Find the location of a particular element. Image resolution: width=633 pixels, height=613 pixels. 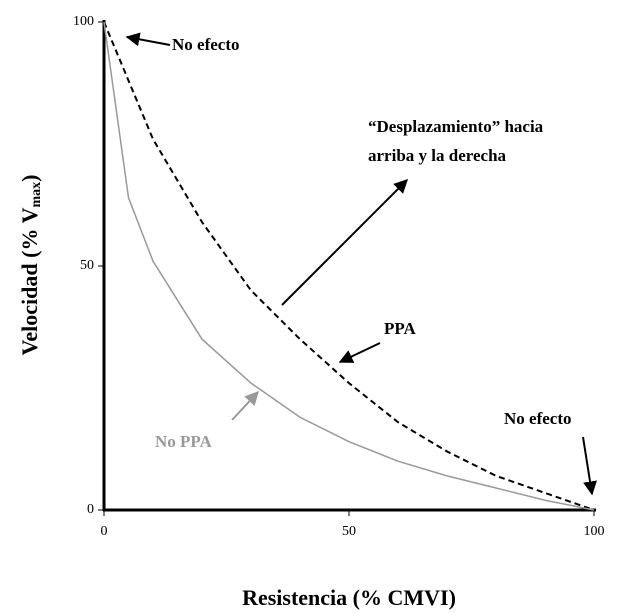

x-tick-label: 100 is located at coordinates (594, 531).